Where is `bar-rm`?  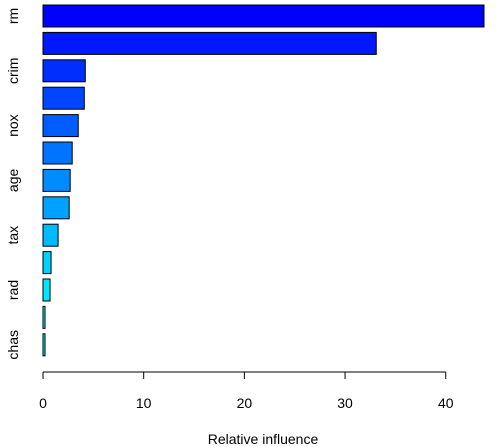
bar-rm is located at coordinates (263, 16).